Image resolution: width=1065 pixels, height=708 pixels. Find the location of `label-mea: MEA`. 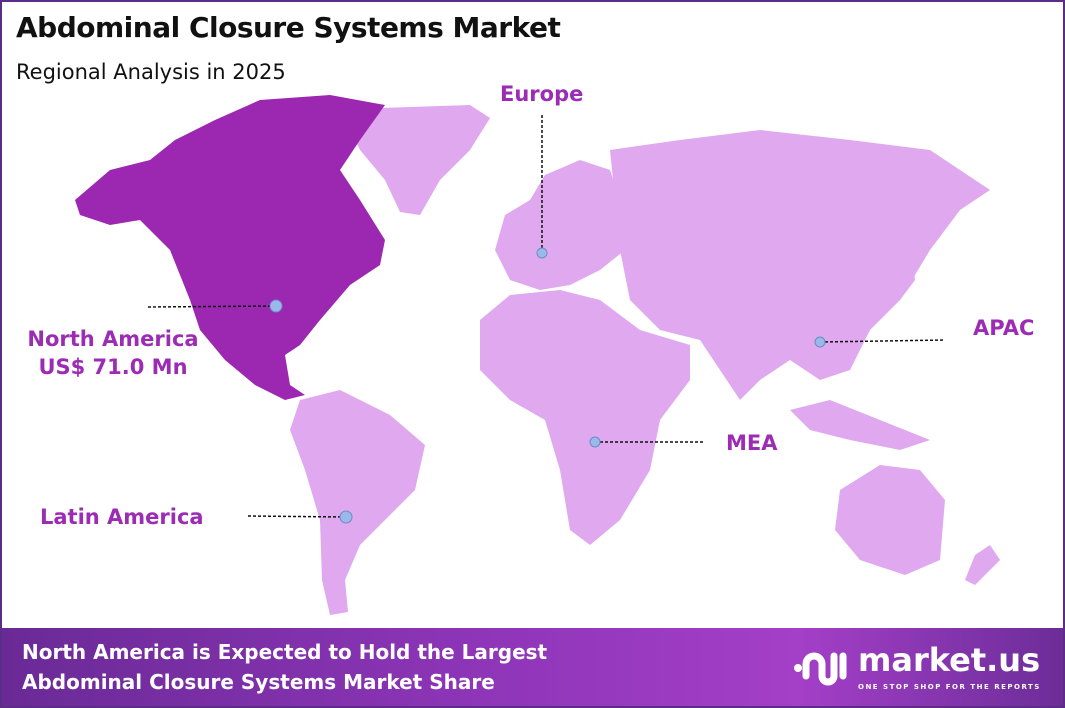

label-mea: MEA is located at coordinates (752, 443).